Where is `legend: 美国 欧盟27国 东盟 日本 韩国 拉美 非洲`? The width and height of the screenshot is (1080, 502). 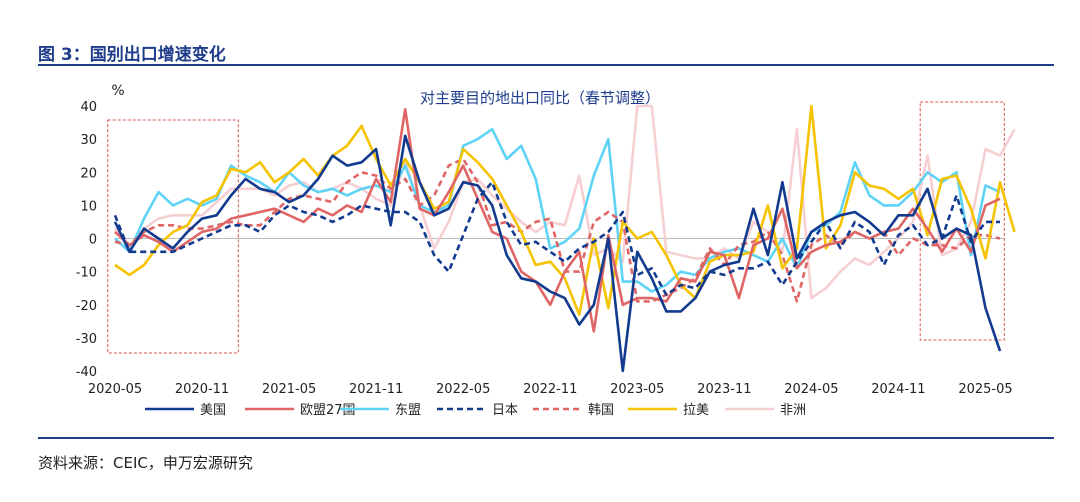 legend: 美国 欧盟27国 东盟 日本 韩国 拉美 非洲 is located at coordinates (475, 410).